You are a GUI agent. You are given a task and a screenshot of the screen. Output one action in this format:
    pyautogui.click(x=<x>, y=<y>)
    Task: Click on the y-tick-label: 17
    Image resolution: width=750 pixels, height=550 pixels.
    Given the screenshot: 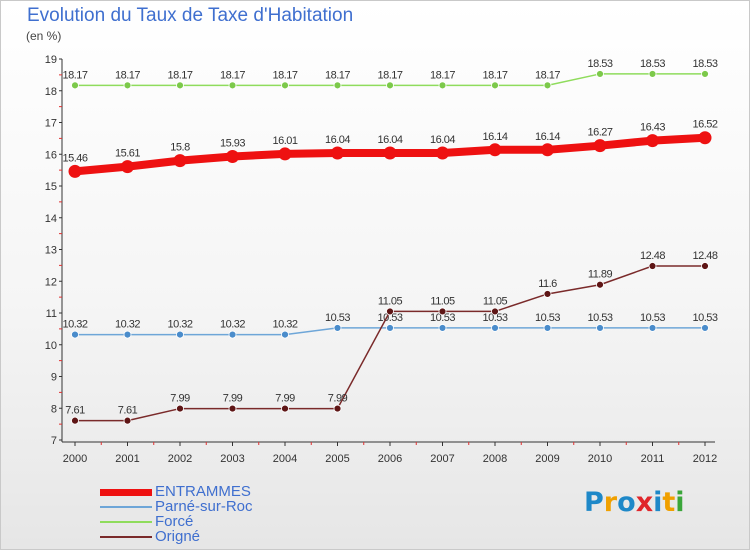 What is the action you would take?
    pyautogui.click(x=51, y=124)
    